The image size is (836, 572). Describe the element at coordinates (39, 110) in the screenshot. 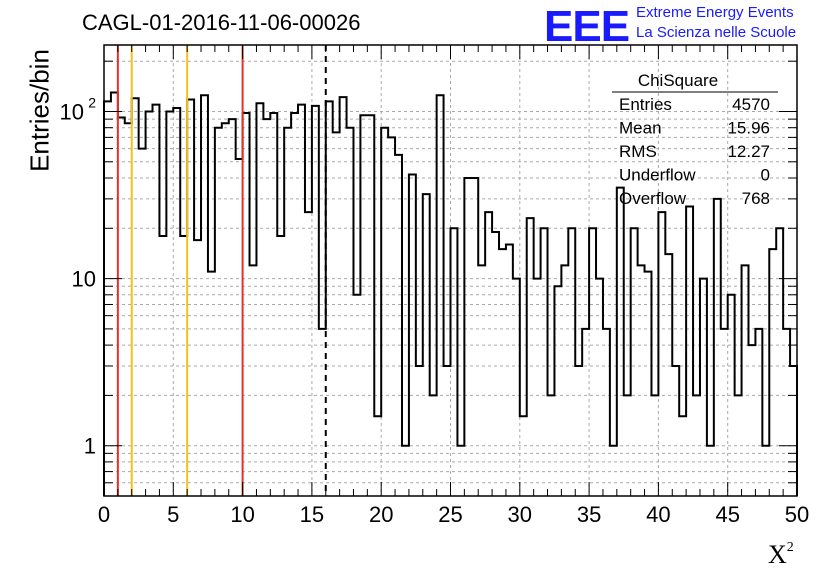

I see `y-axis-label: Entries/bin` at that location.